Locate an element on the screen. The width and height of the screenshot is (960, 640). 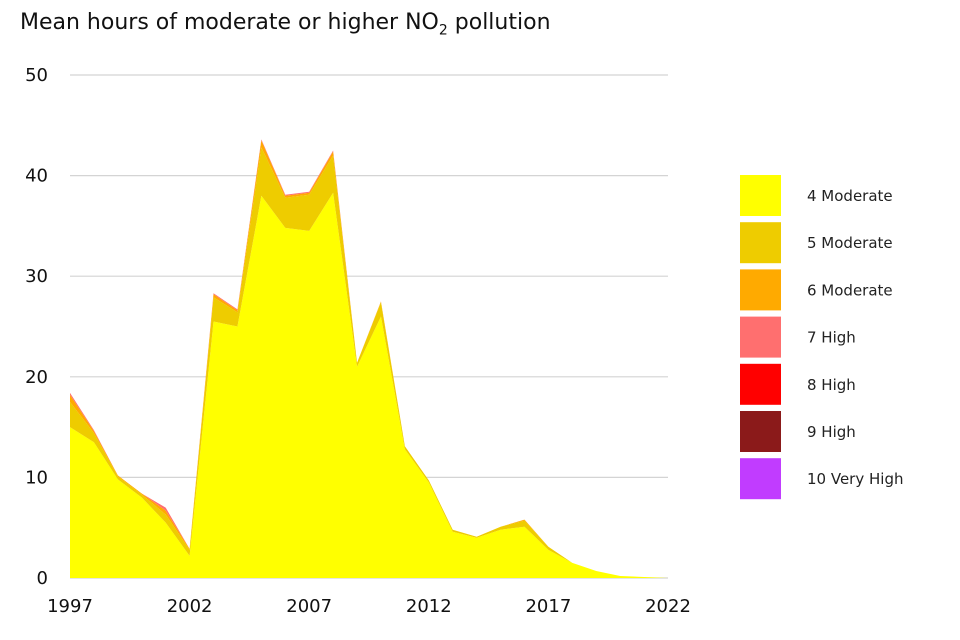
x-tick-label: 2022 is located at coordinates (668, 606).